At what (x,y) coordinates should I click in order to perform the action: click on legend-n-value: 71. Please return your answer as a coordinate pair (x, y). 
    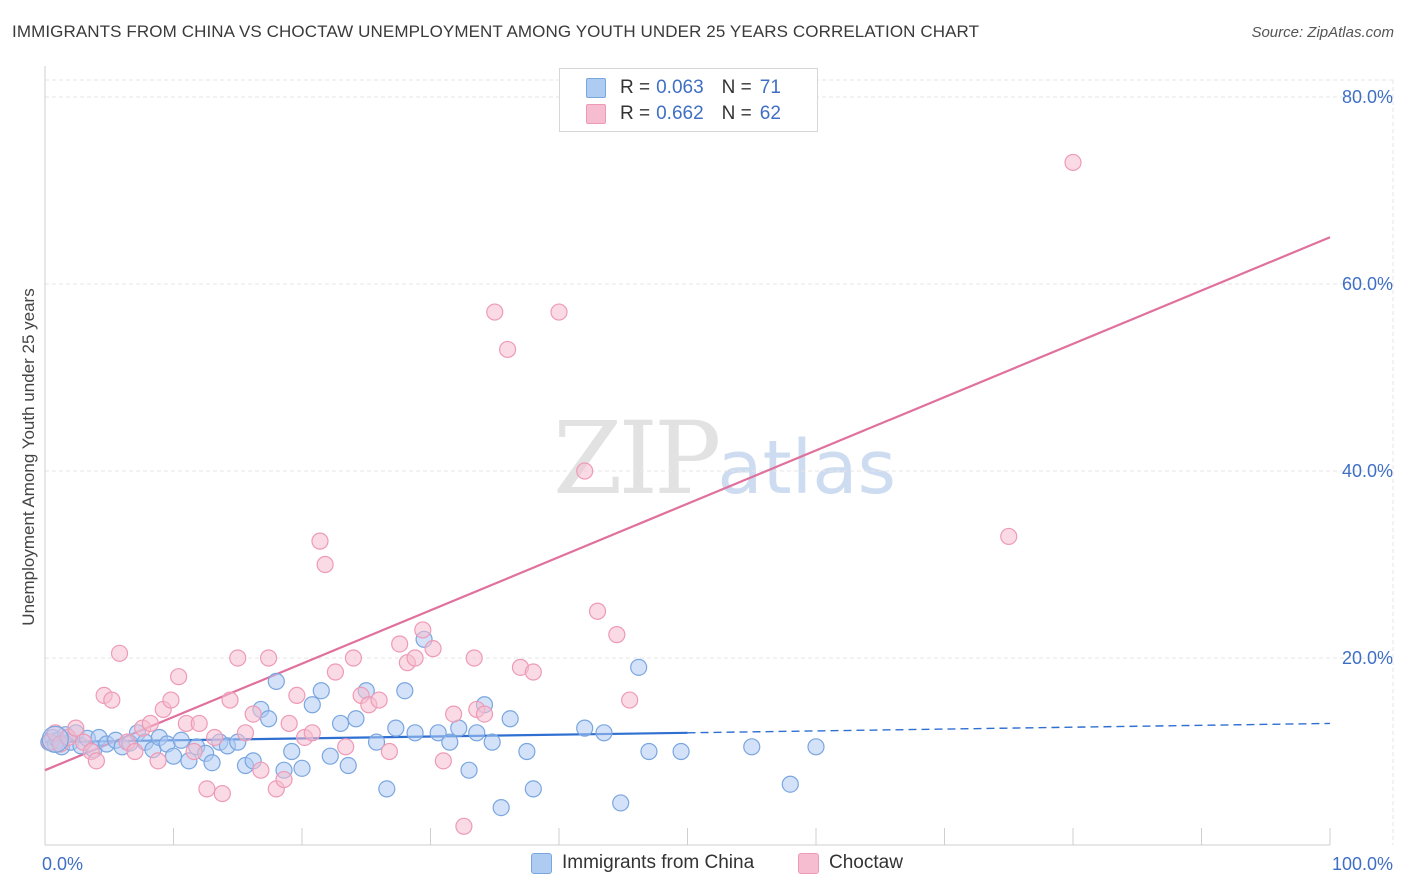
    Looking at the image, I should click on (770, 87).